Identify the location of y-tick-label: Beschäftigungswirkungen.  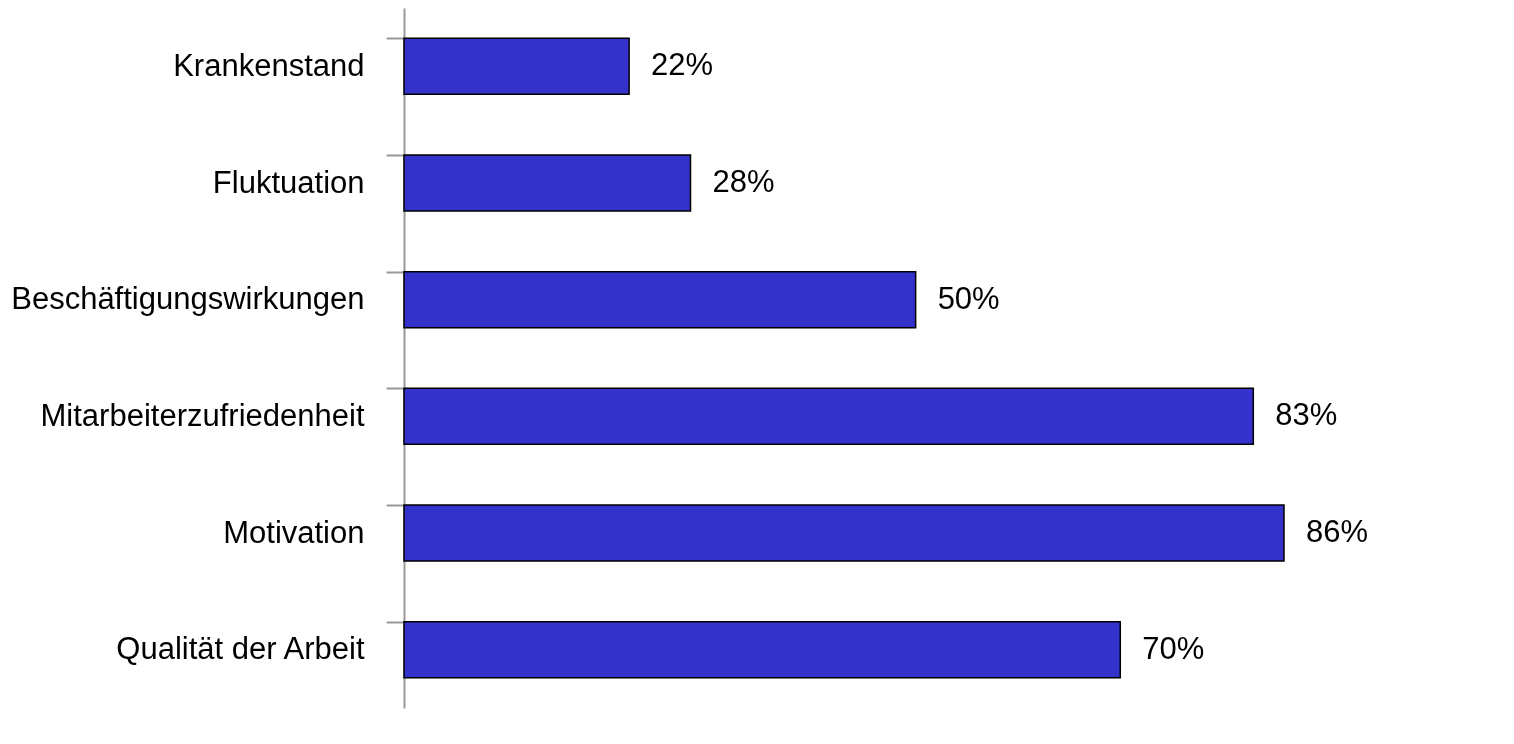
(188, 299).